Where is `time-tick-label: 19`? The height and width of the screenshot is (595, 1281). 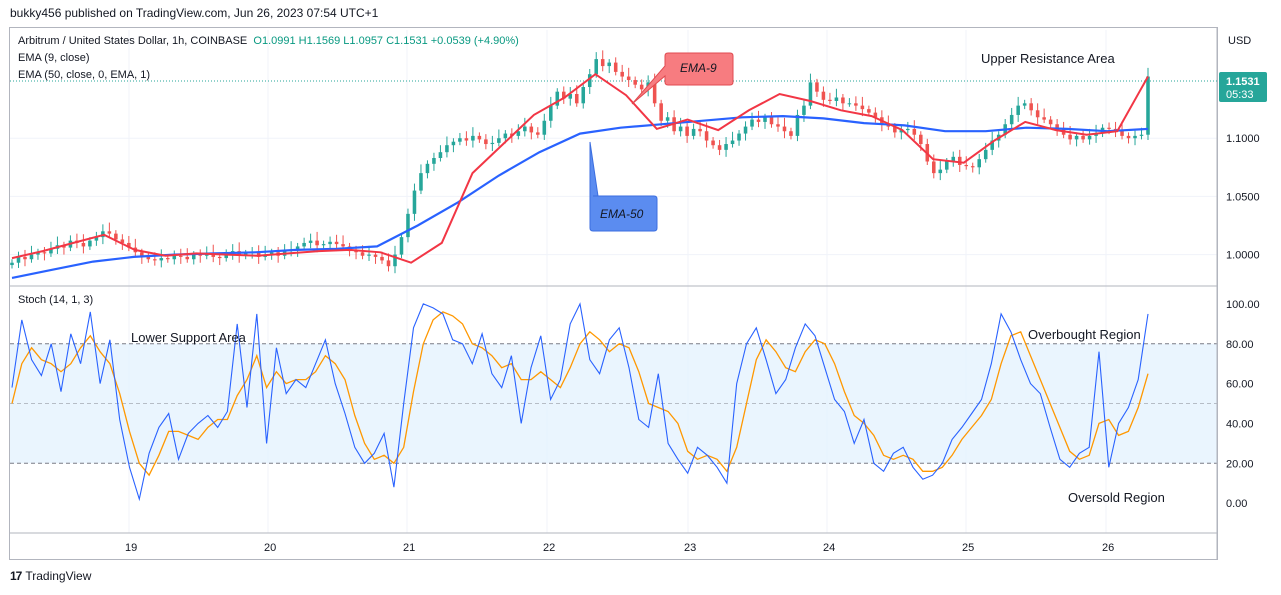 time-tick-label: 19 is located at coordinates (131, 548).